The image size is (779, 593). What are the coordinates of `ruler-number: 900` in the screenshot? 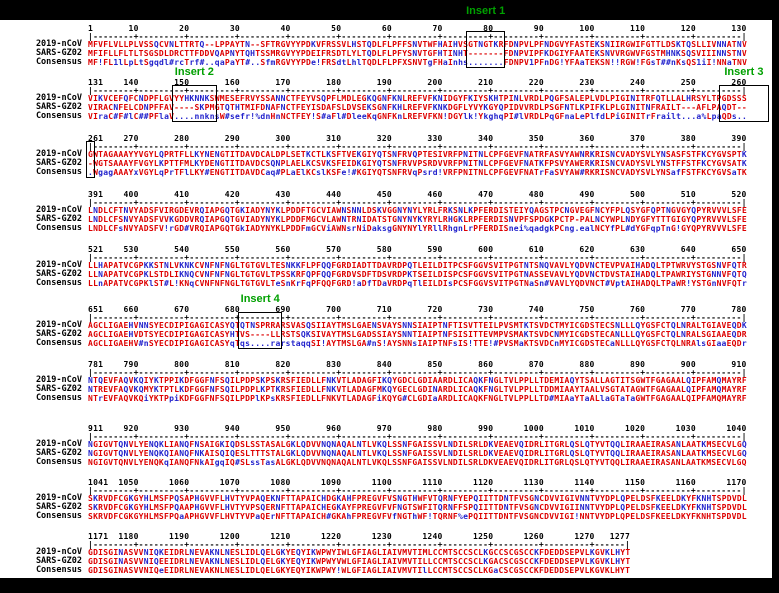 It's located at (688, 364).